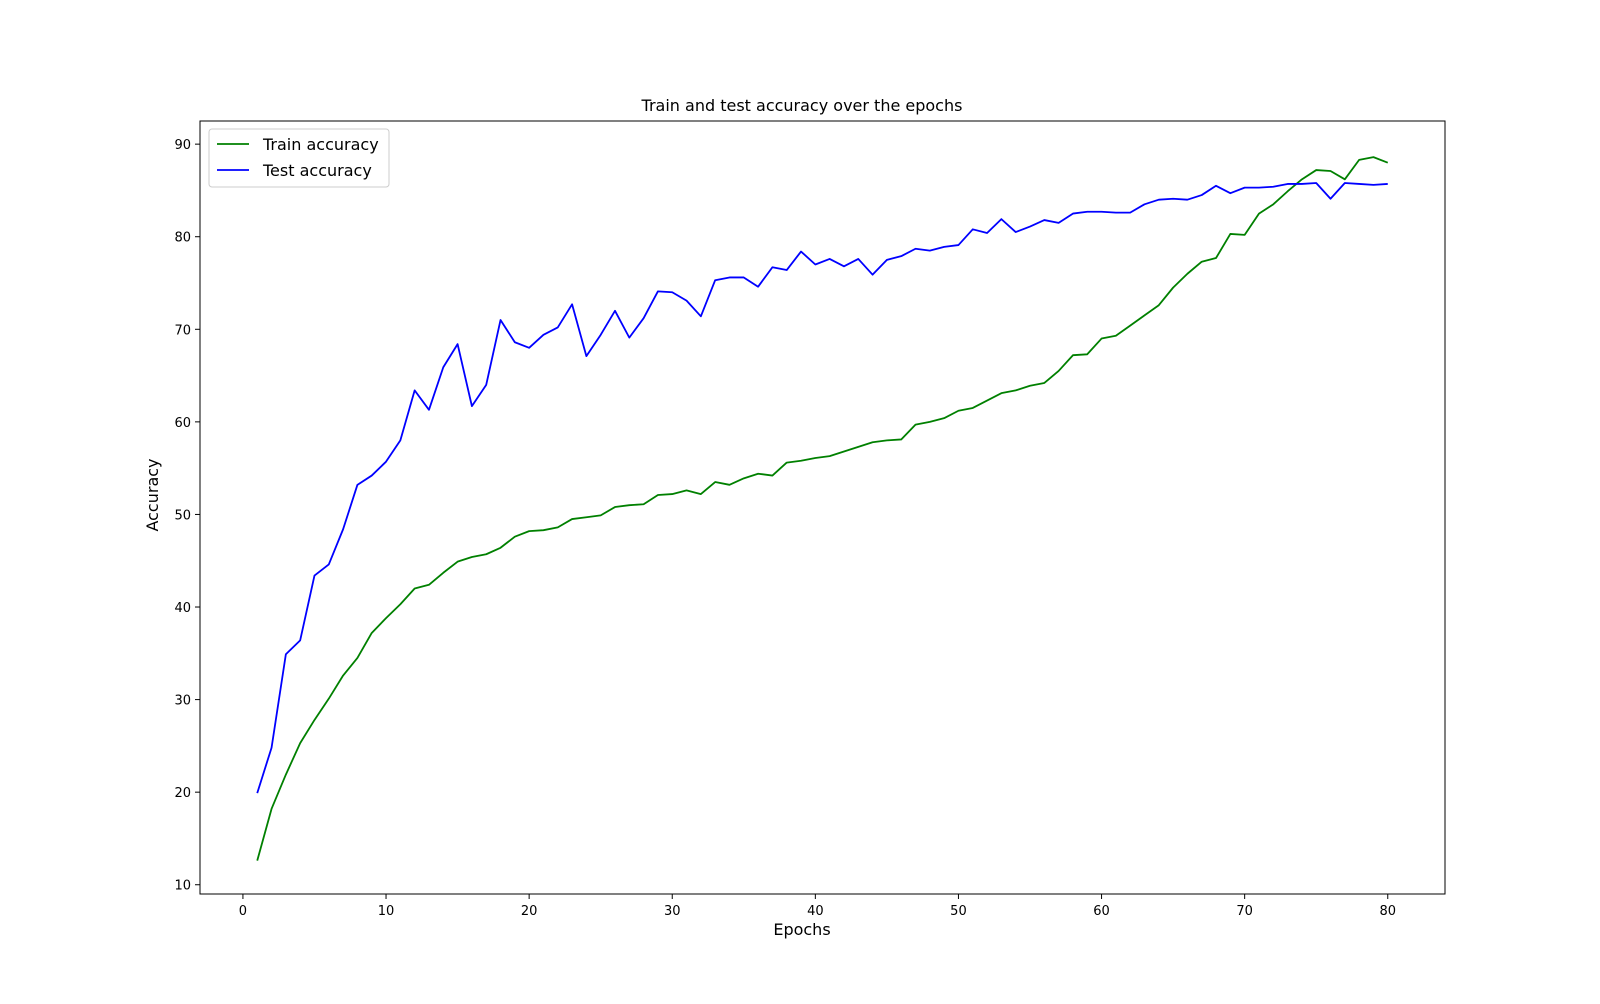  What do you see at coordinates (182, 608) in the screenshot?
I see `y-tick-label: 40` at bounding box center [182, 608].